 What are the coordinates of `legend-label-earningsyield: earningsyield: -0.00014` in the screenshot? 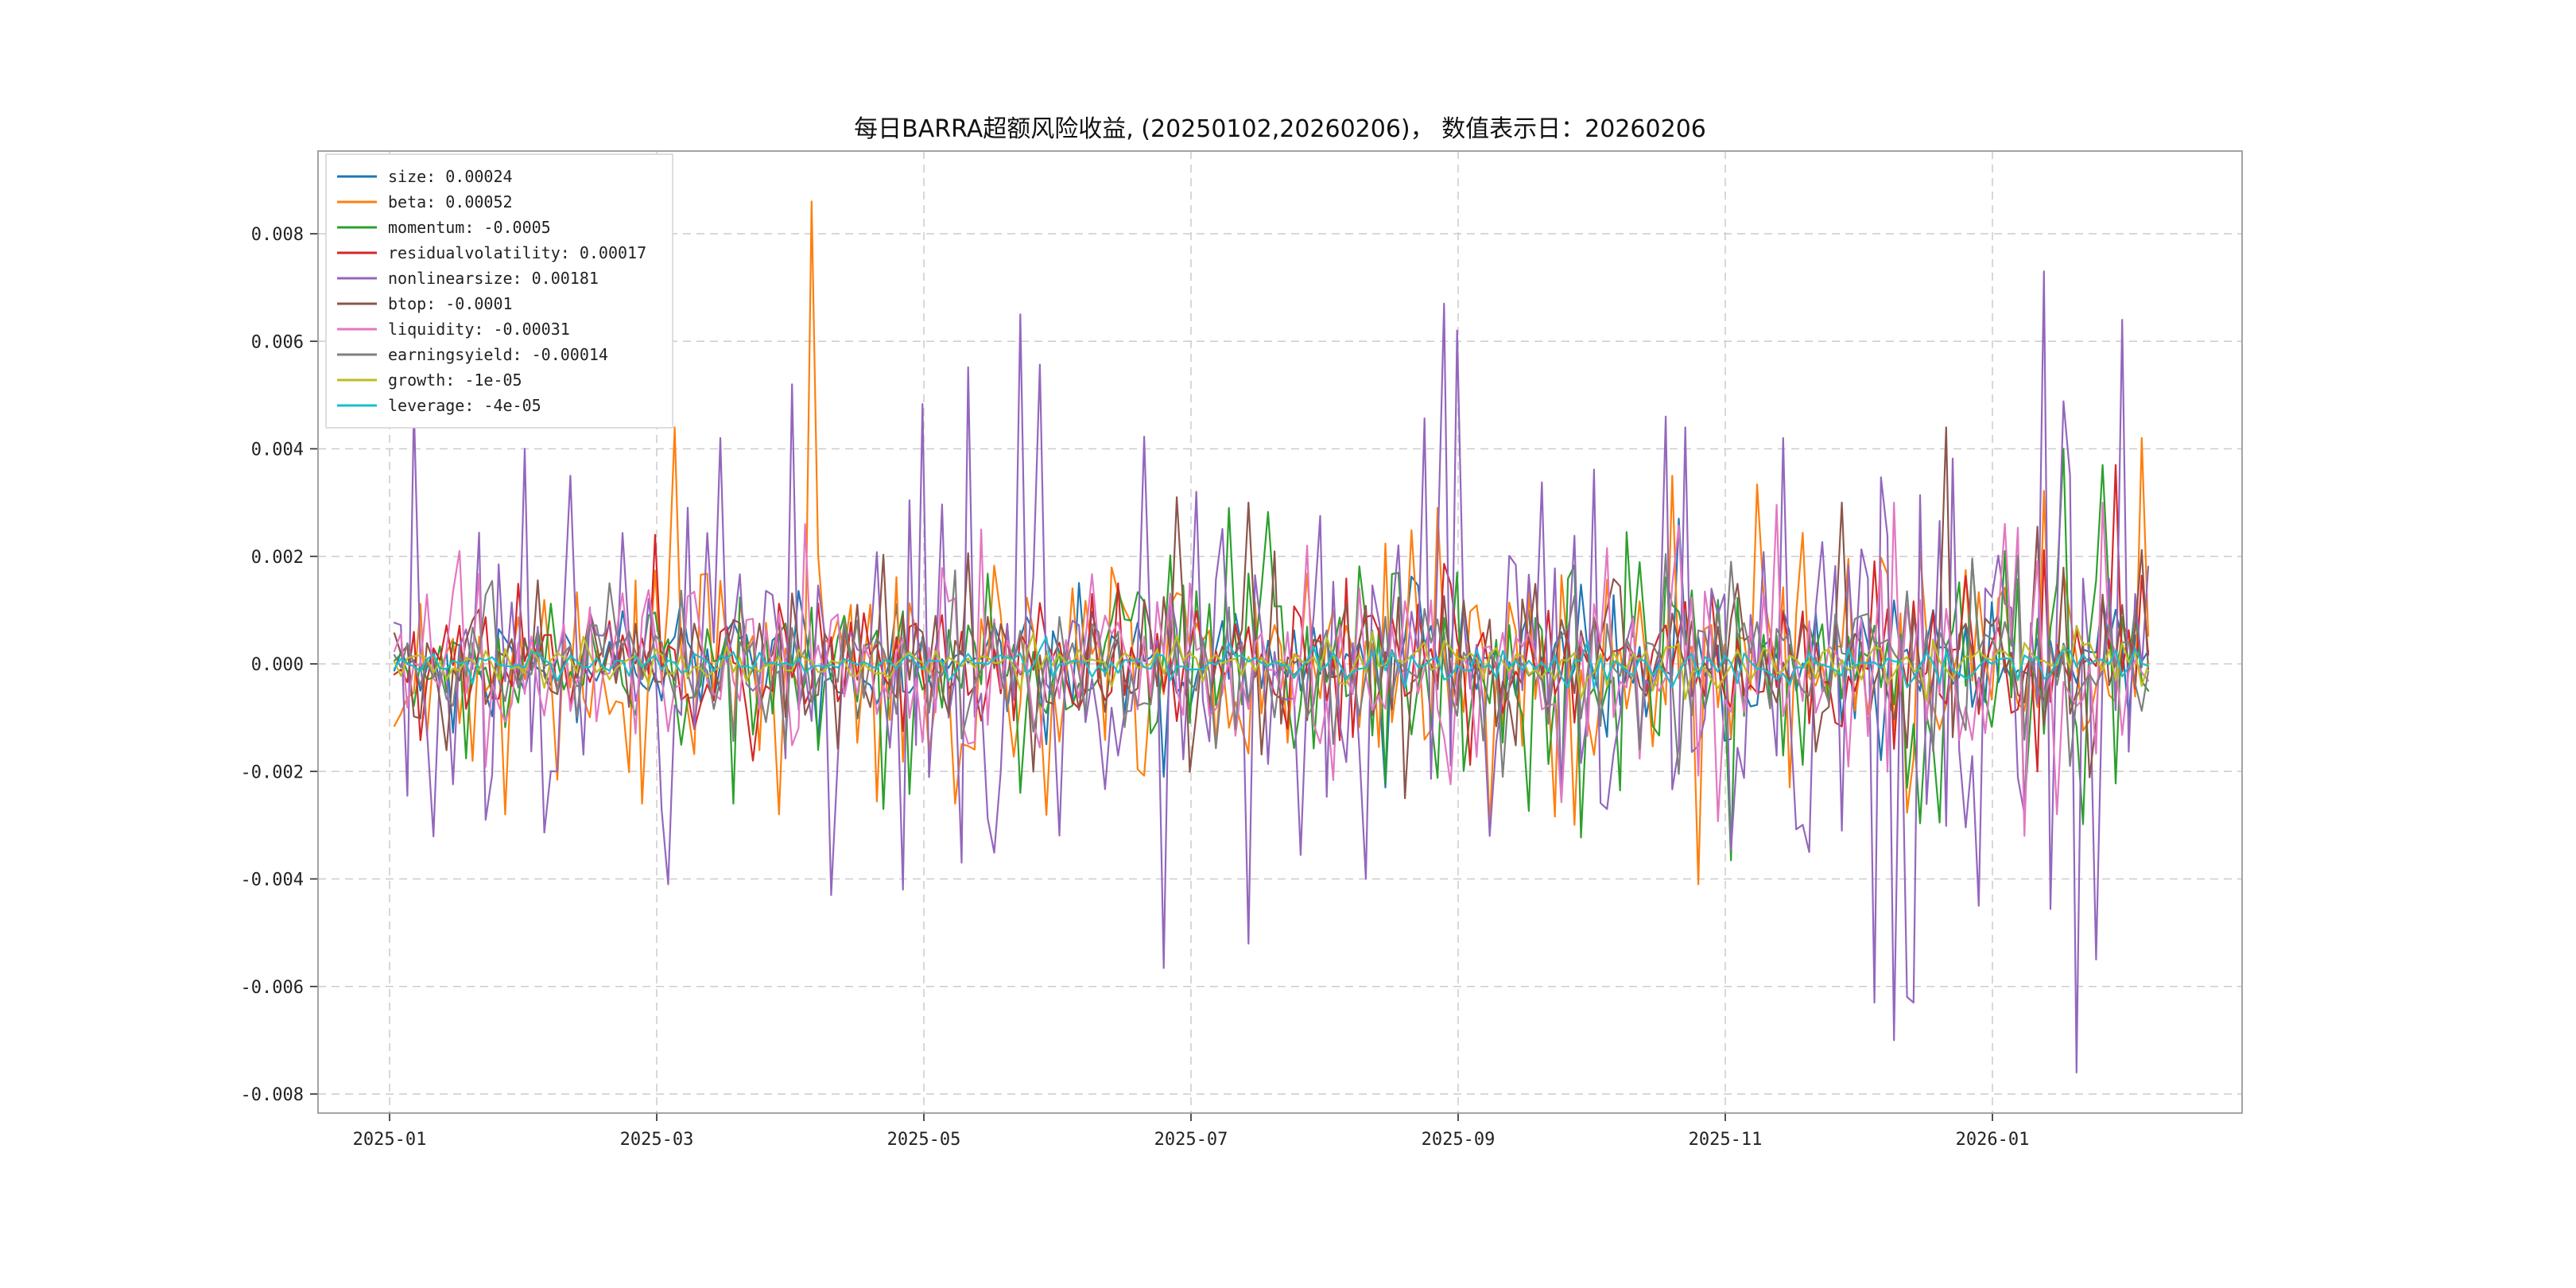 It's located at (498, 354).